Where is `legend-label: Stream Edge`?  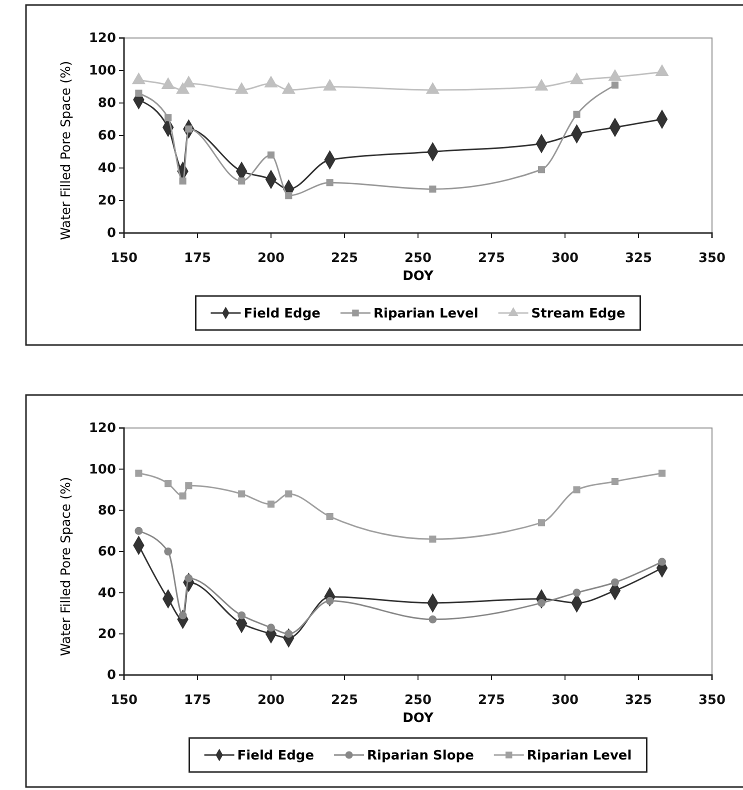
legend-label: Stream Edge is located at coordinates (578, 314).